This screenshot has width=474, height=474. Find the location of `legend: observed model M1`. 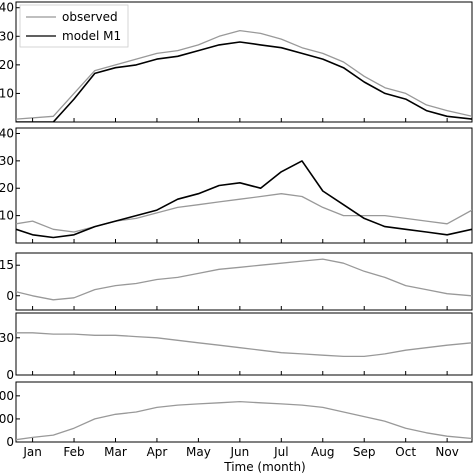

legend: observed model M1 is located at coordinates (74, 26).